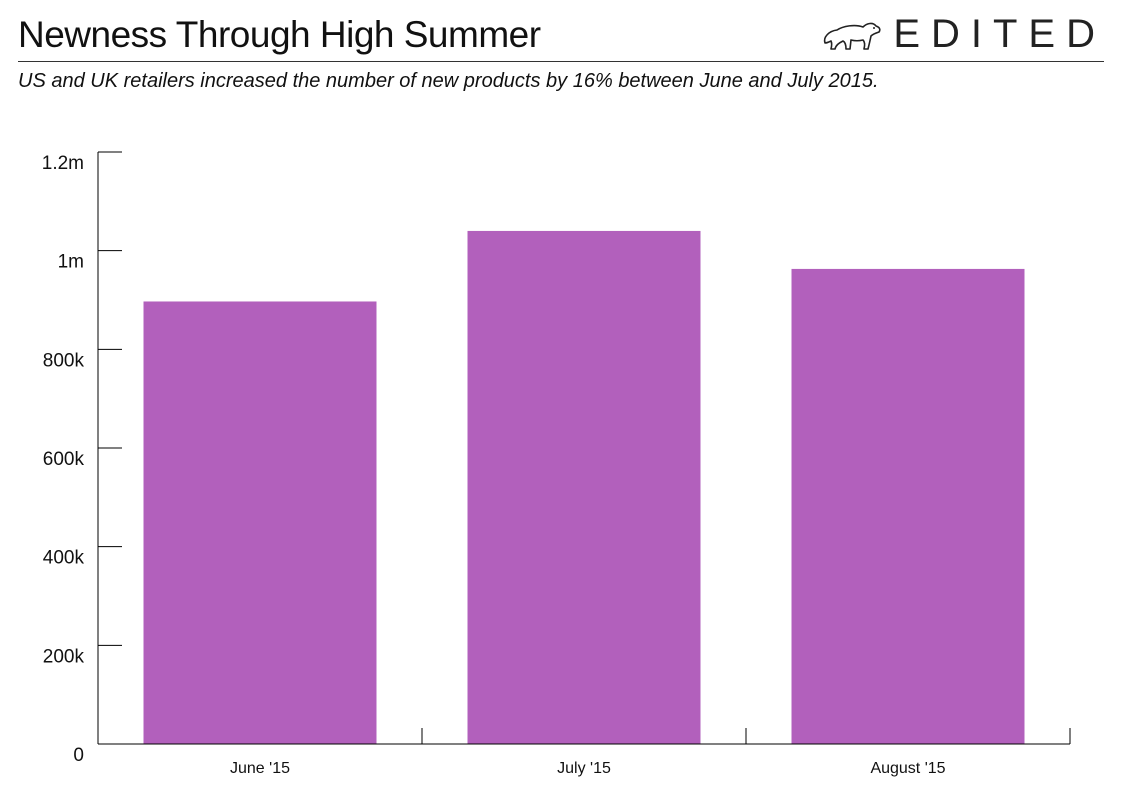 Image resolution: width=1126 pixels, height=796 pixels. I want to click on y-tick-label: 200k, so click(64, 656).